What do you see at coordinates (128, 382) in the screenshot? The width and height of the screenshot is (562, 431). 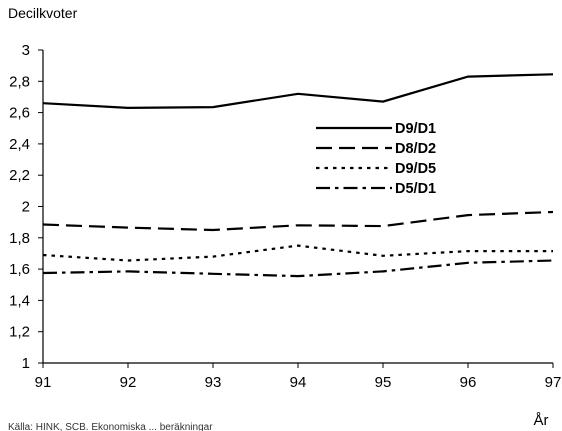 I see `x-tick-label: 92` at bounding box center [128, 382].